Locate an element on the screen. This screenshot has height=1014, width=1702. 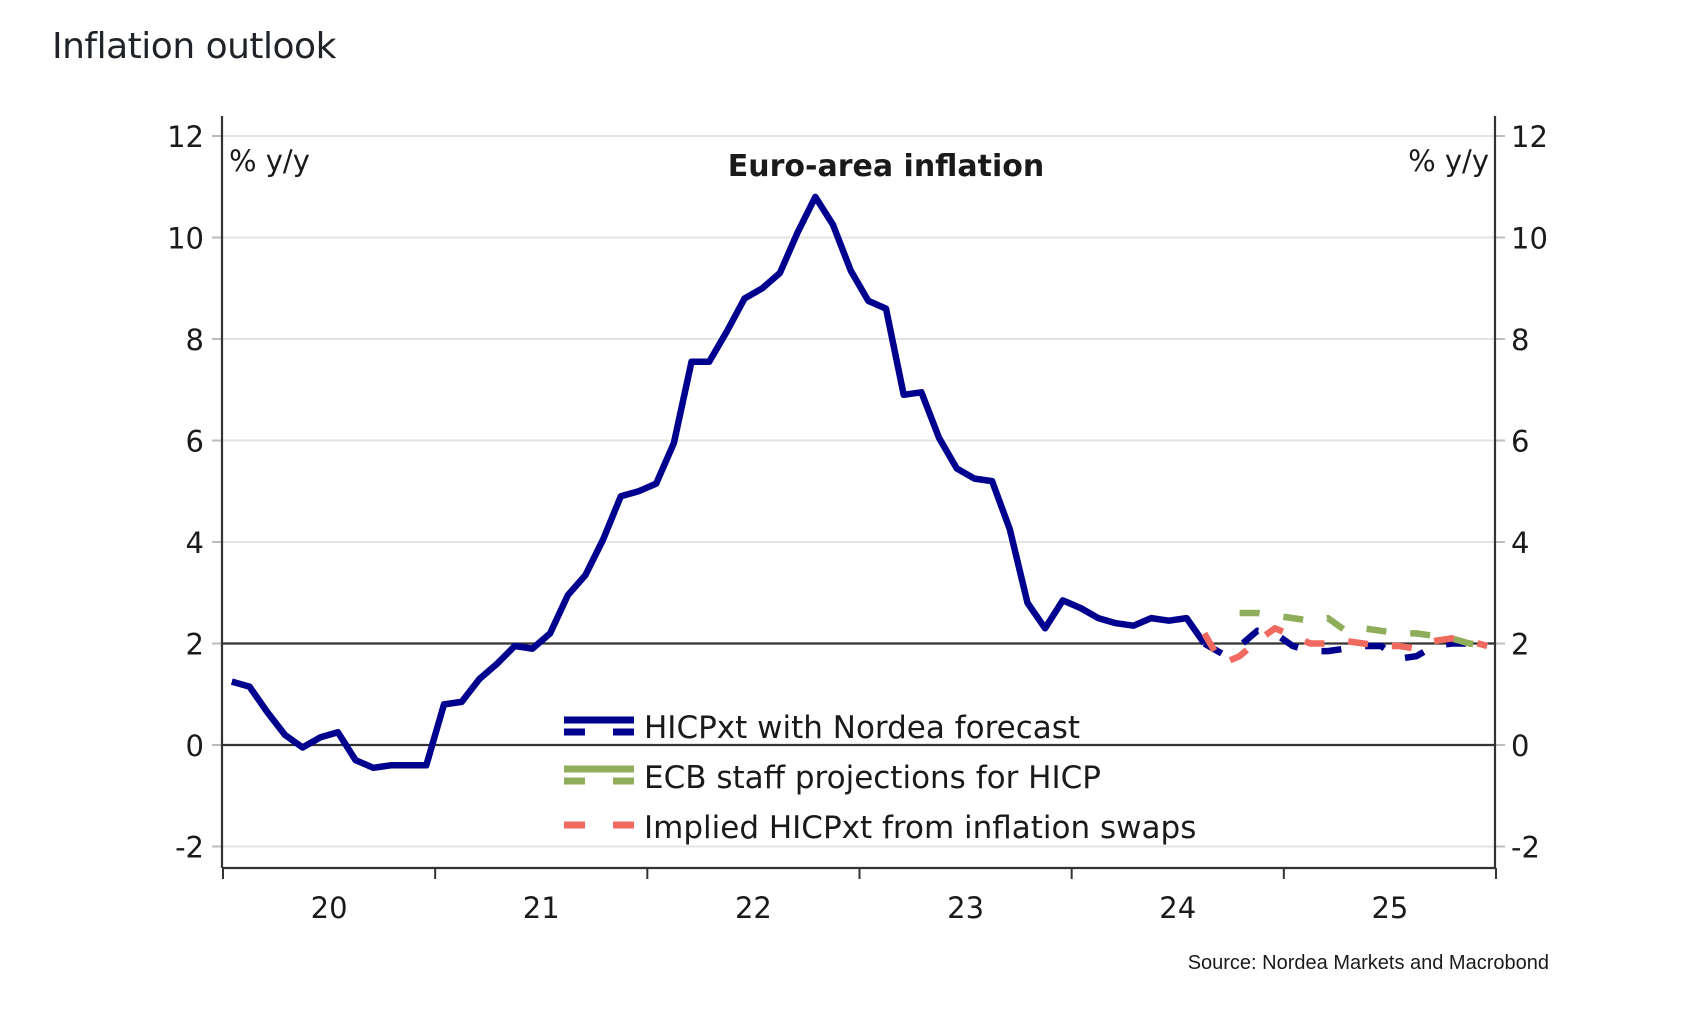
left-y-tick-label: 8 is located at coordinates (195, 340).